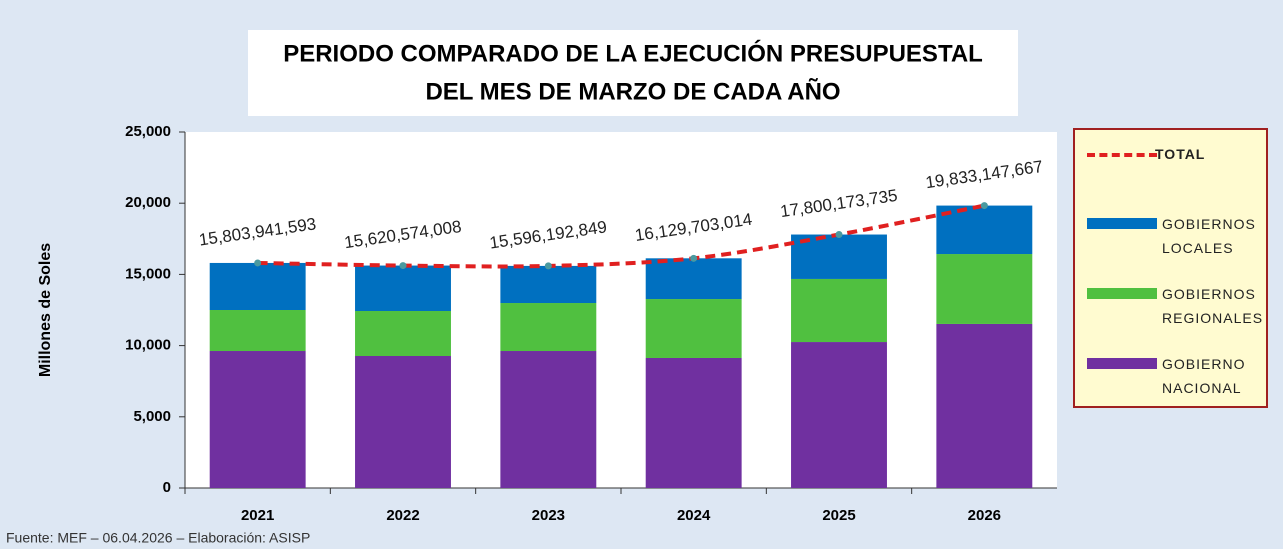 The width and height of the screenshot is (1283, 549). Describe the element at coordinates (984, 515) in the screenshot. I see `x-tick-label: 2026` at that location.